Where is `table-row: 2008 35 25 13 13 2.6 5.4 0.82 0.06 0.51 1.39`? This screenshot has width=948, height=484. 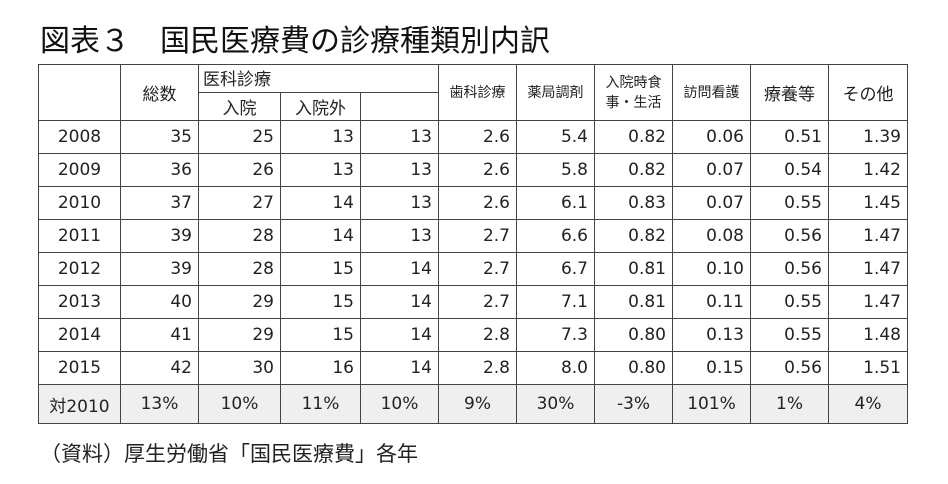
table-row: 2008 35 25 13 13 2.6 5.4 0.82 0.06 0.51 1.39 is located at coordinates (473, 137).